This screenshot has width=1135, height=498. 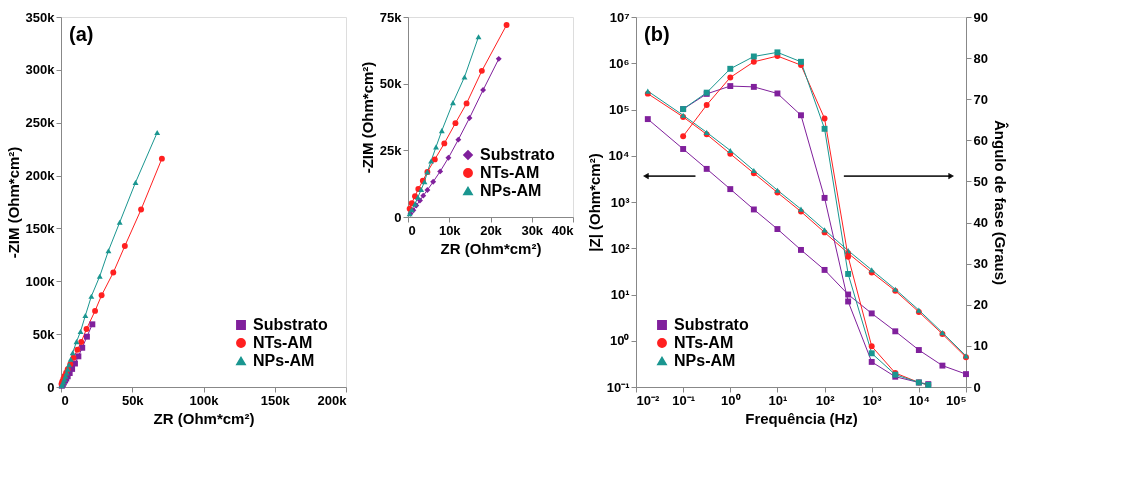 What do you see at coordinates (919, 400) in the screenshot?
I see `x-tick-label: 10⁴` at bounding box center [919, 400].